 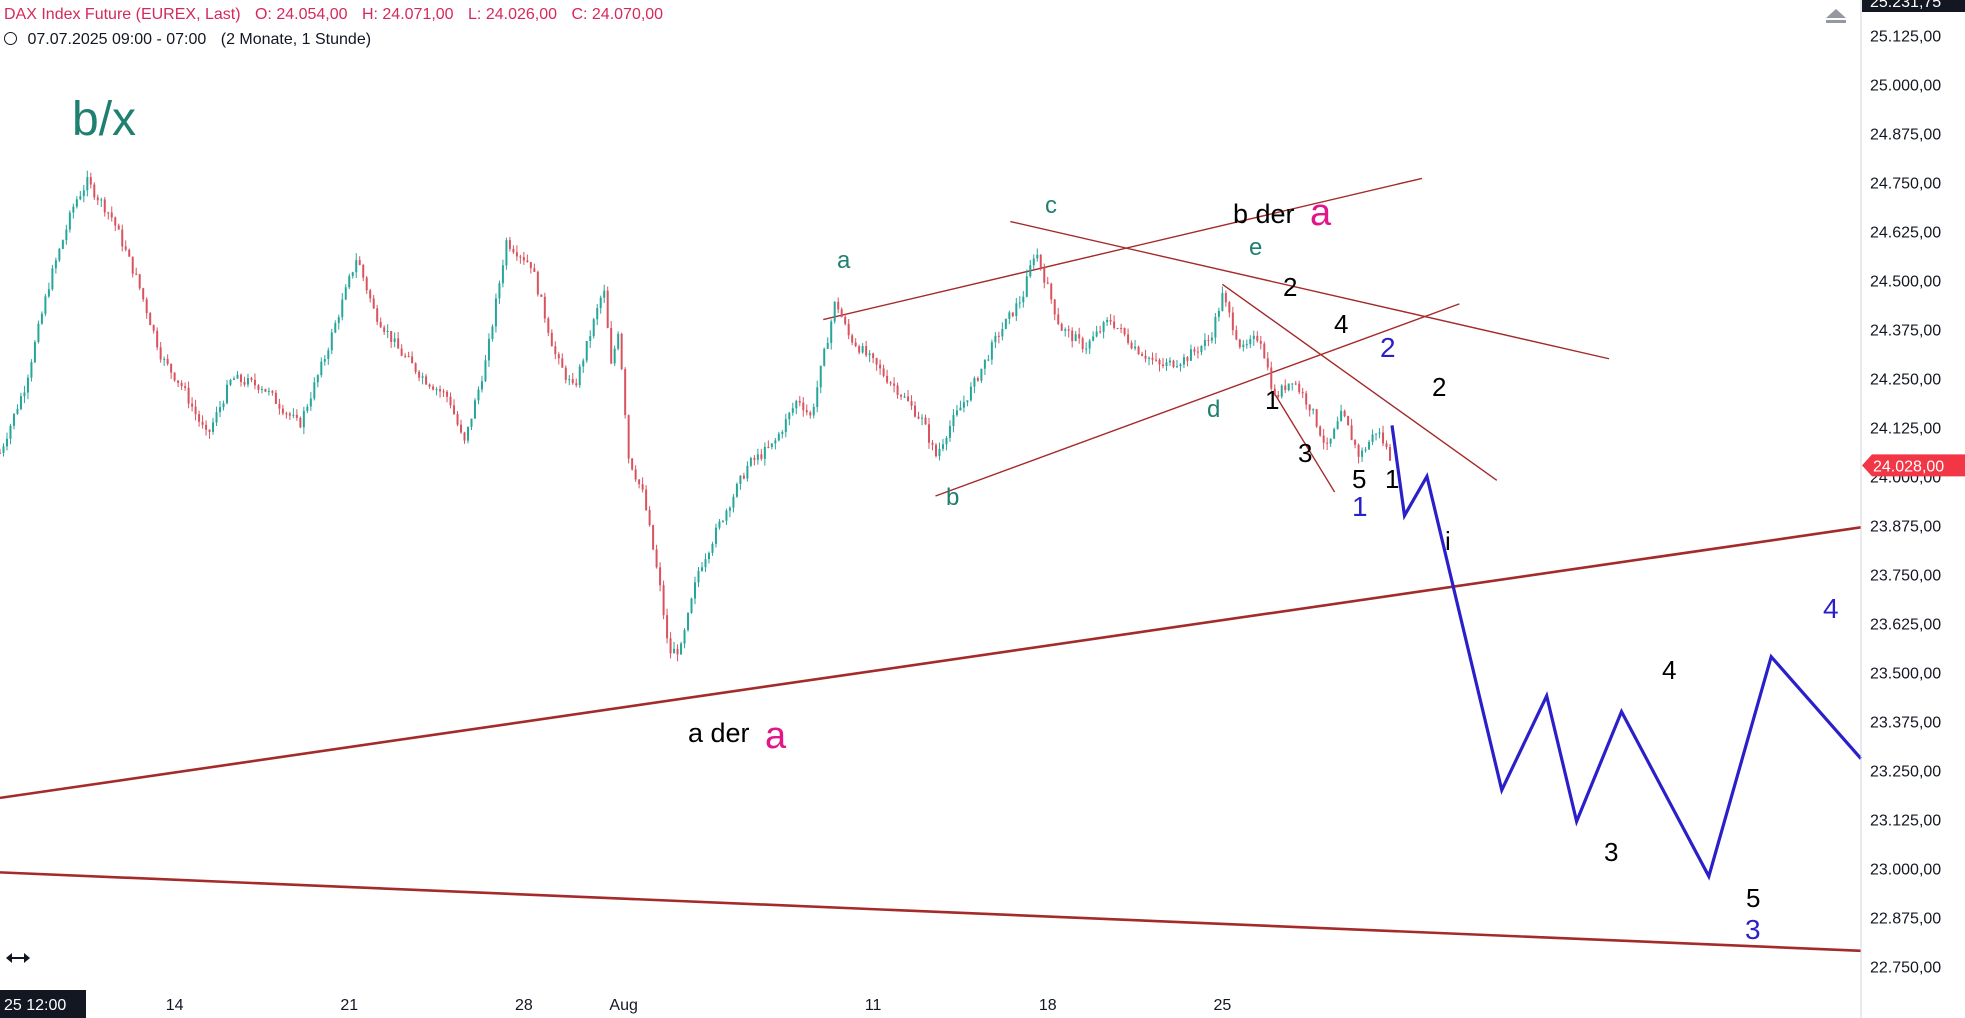 I want to click on time-axis: 14 21 28 Aug 11 18 25, so click(x=699, y=1005).